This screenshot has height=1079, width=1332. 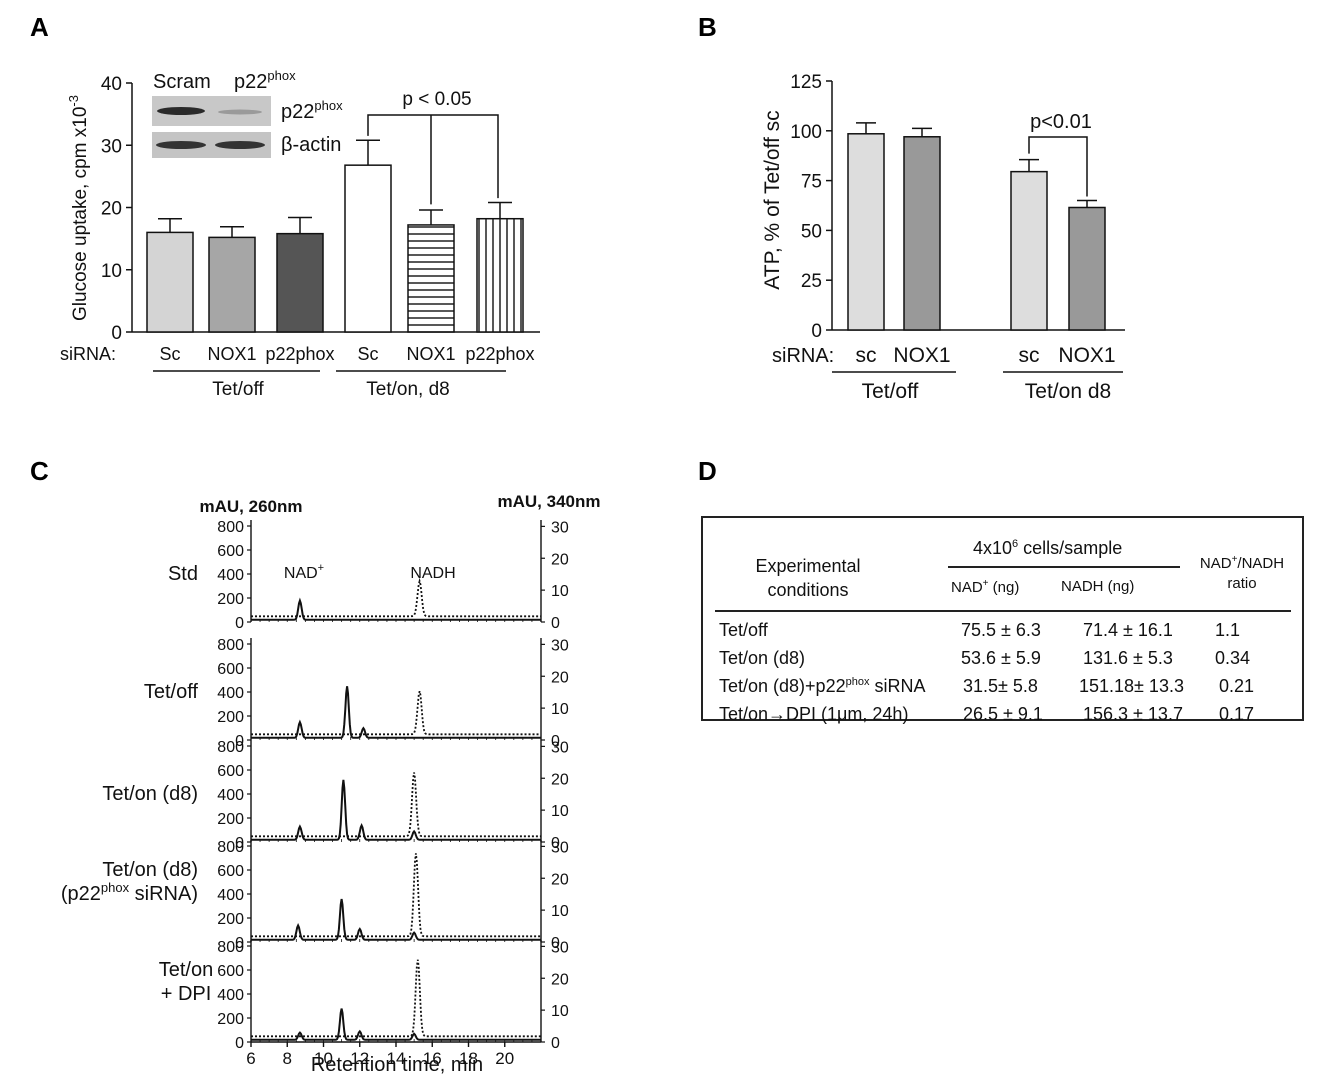 What do you see at coordinates (1003, 611) in the screenshot?
I see `table-header-rule` at bounding box center [1003, 611].